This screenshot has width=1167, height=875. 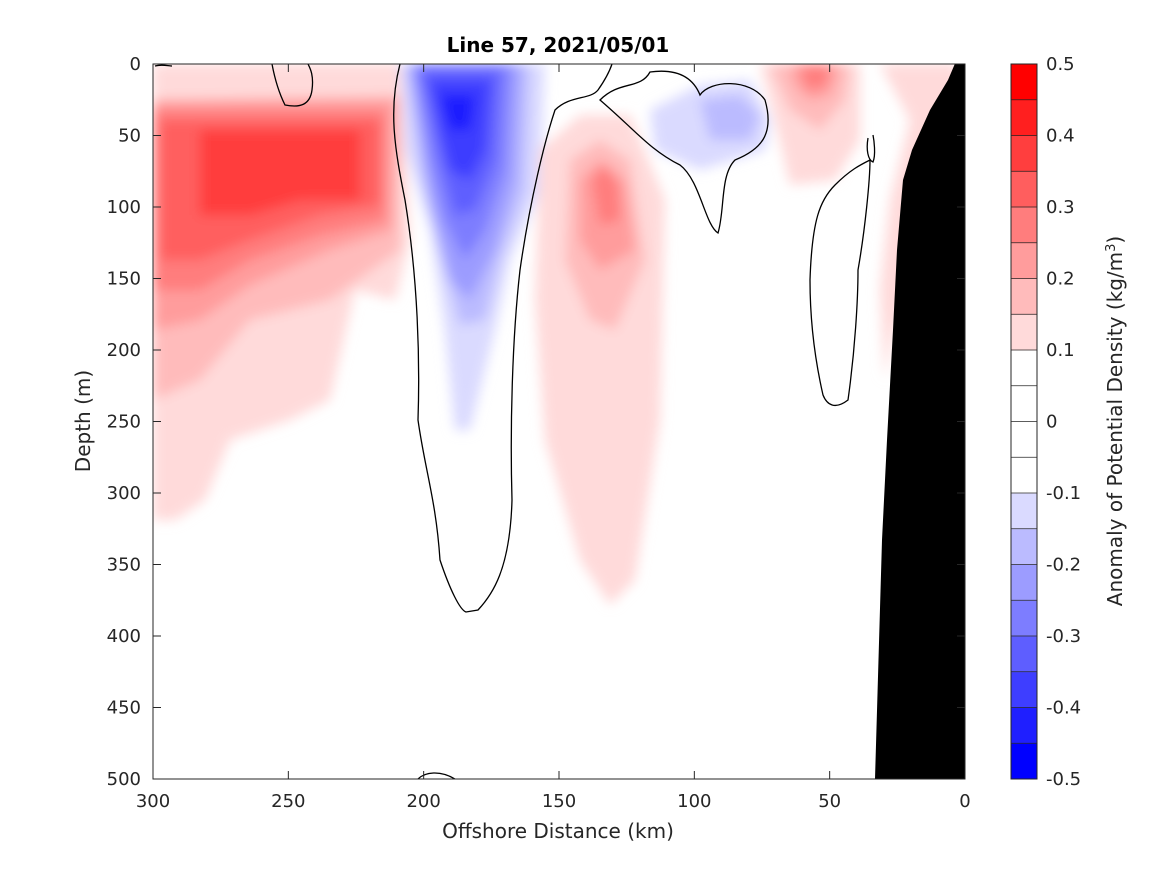 What do you see at coordinates (288, 801) in the screenshot?
I see `x-tick-label: 250` at bounding box center [288, 801].